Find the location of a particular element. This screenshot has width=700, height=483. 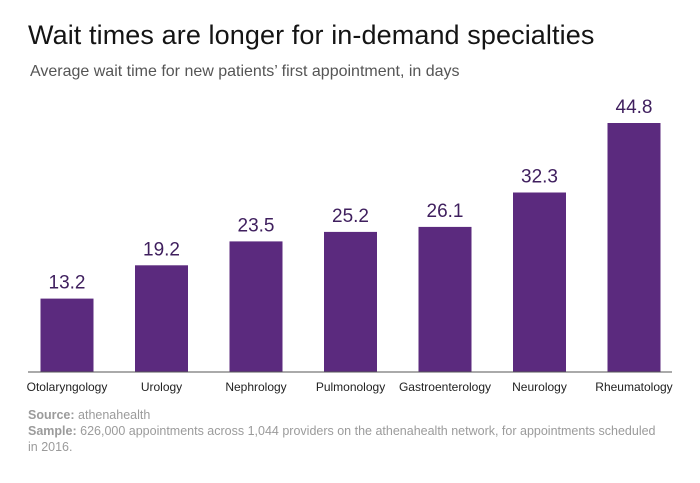

value-label: 19.2 is located at coordinates (161, 249).